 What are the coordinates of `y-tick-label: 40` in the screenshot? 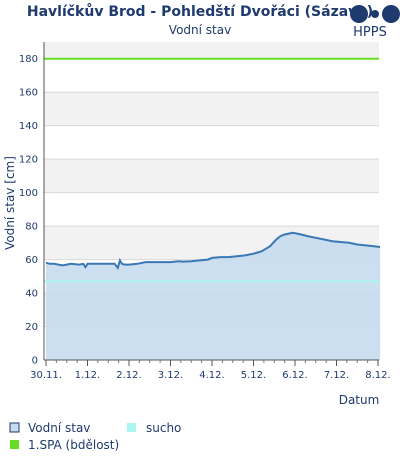 It's located at (31, 294).